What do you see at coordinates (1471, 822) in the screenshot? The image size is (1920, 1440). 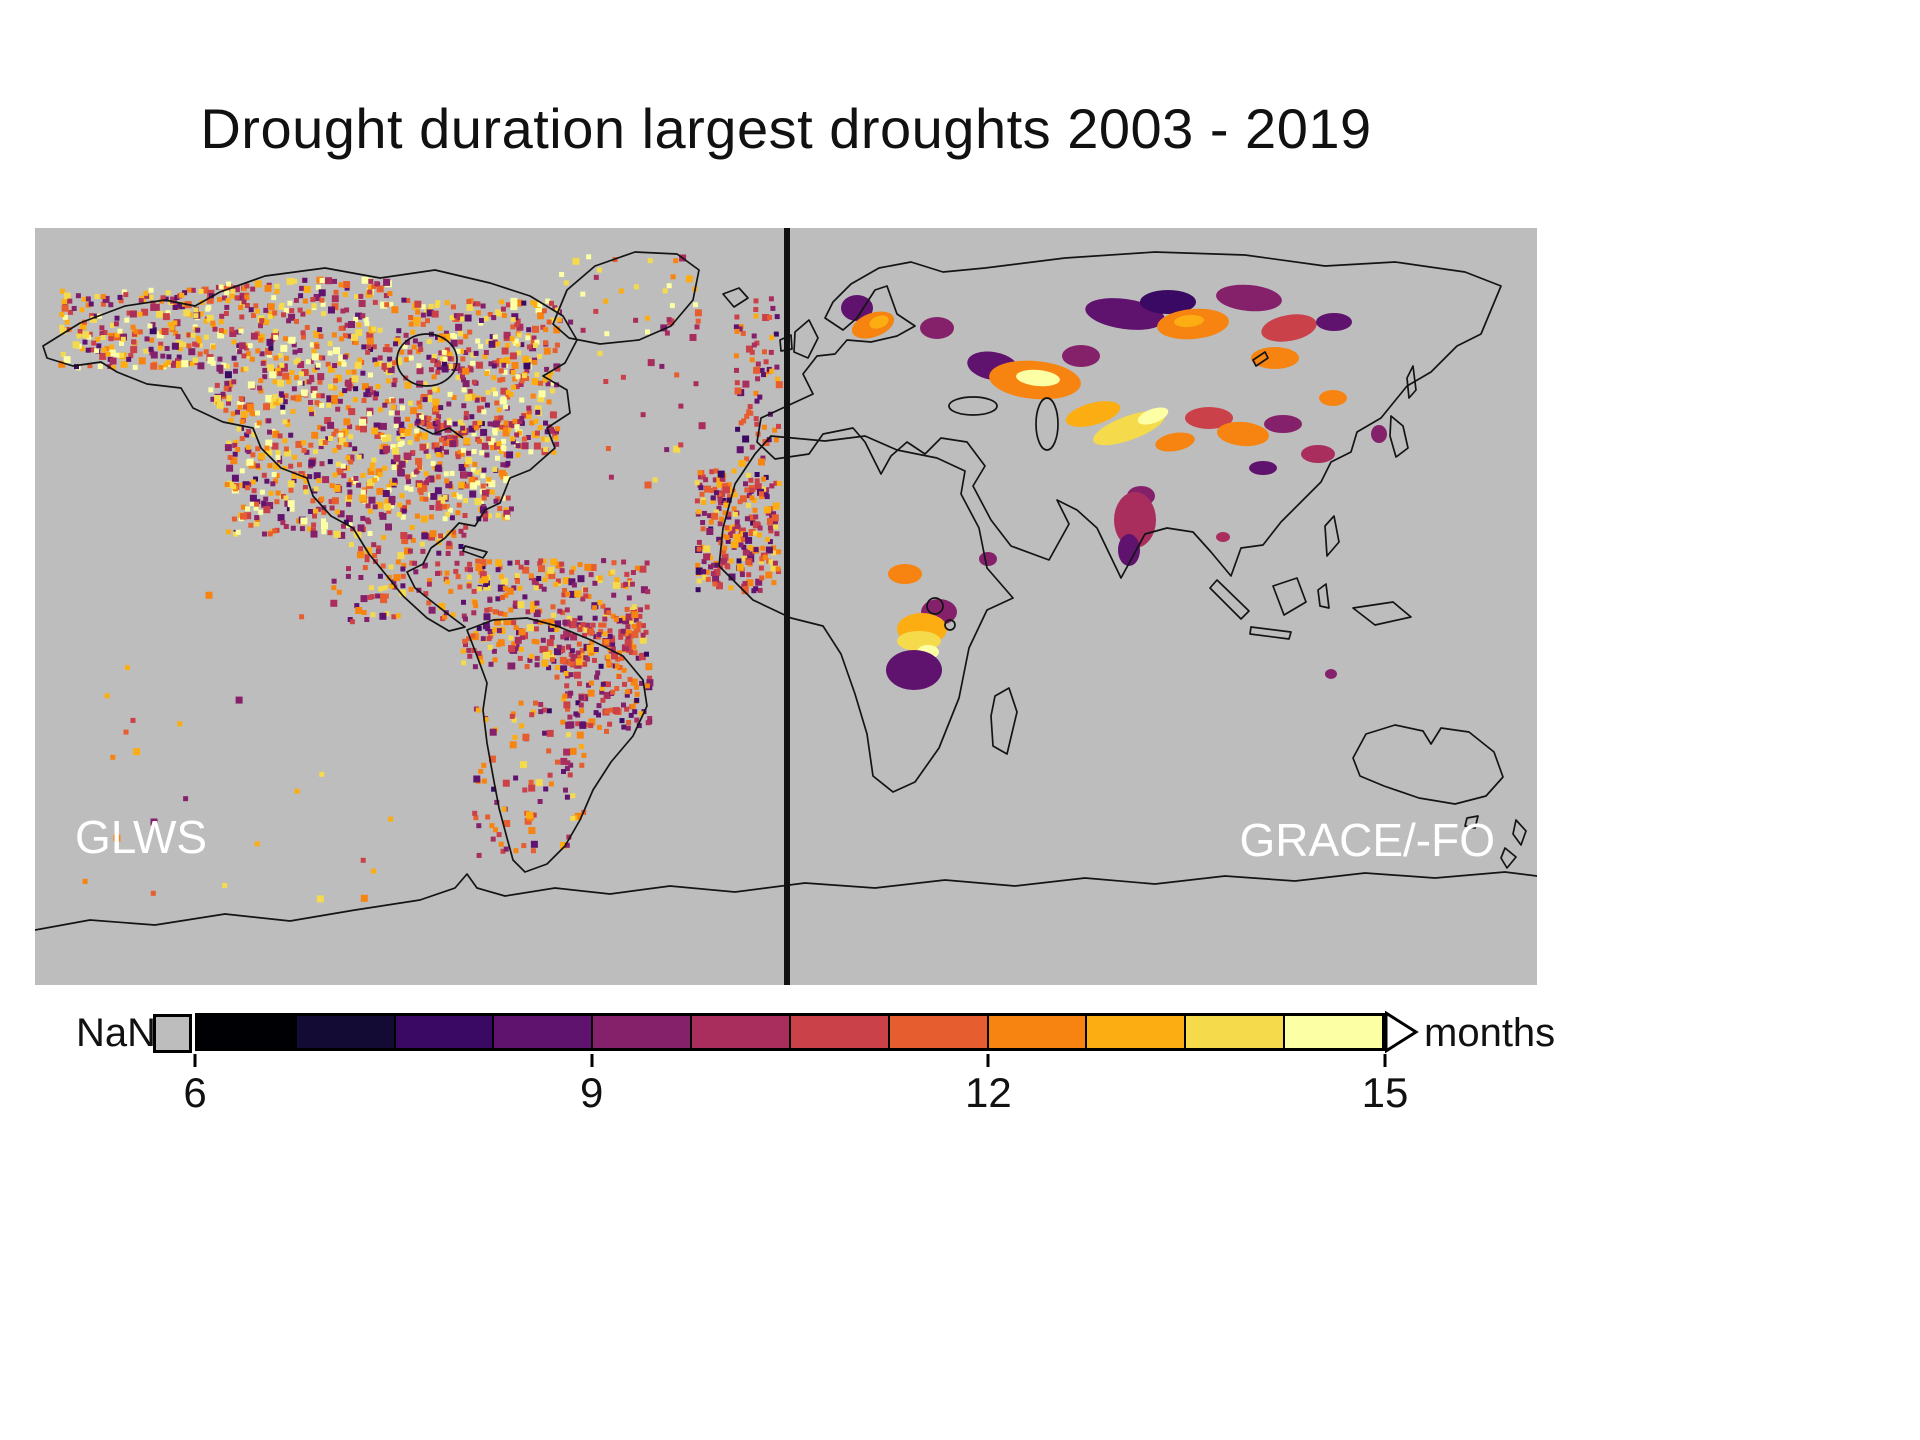 I see `coast-tasmania` at bounding box center [1471, 822].